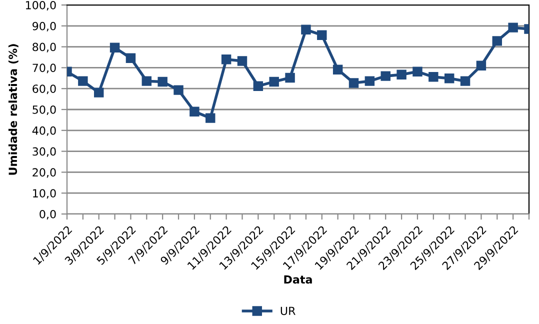 This screenshot has height=324, width=539. Describe the element at coordinates (41, 5) in the screenshot. I see `y-tick-label: 100,0` at that location.